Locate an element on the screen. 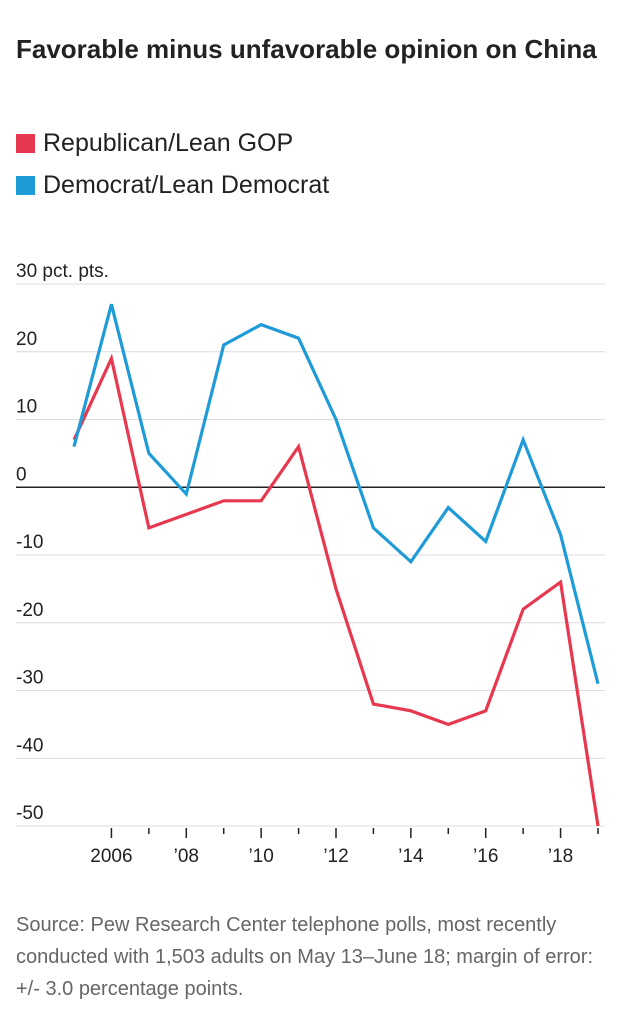 Image resolution: width=634 pixels, height=1024 pixels. y-tick-label: -10 is located at coordinates (29, 542).